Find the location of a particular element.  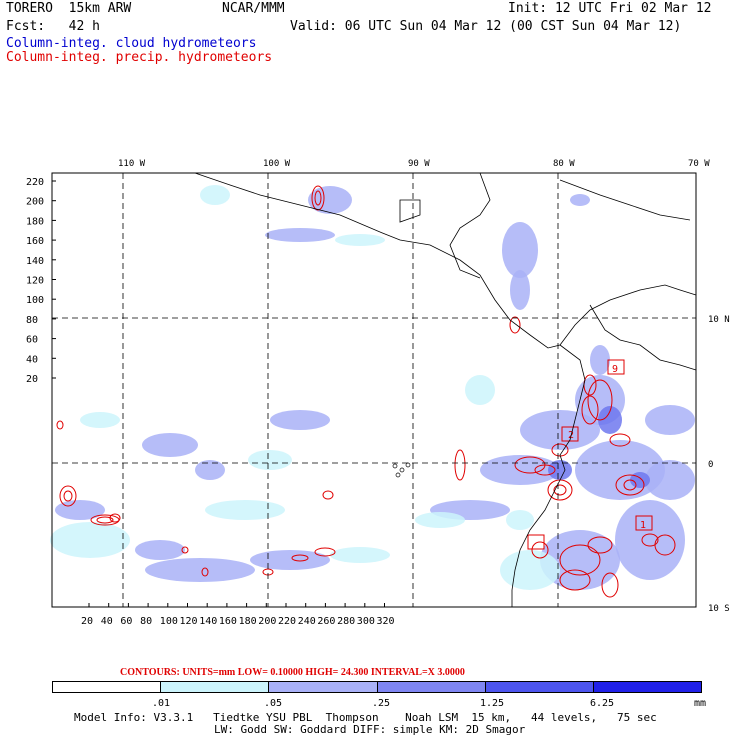

lon-label: 110 W is located at coordinates (132, 164).